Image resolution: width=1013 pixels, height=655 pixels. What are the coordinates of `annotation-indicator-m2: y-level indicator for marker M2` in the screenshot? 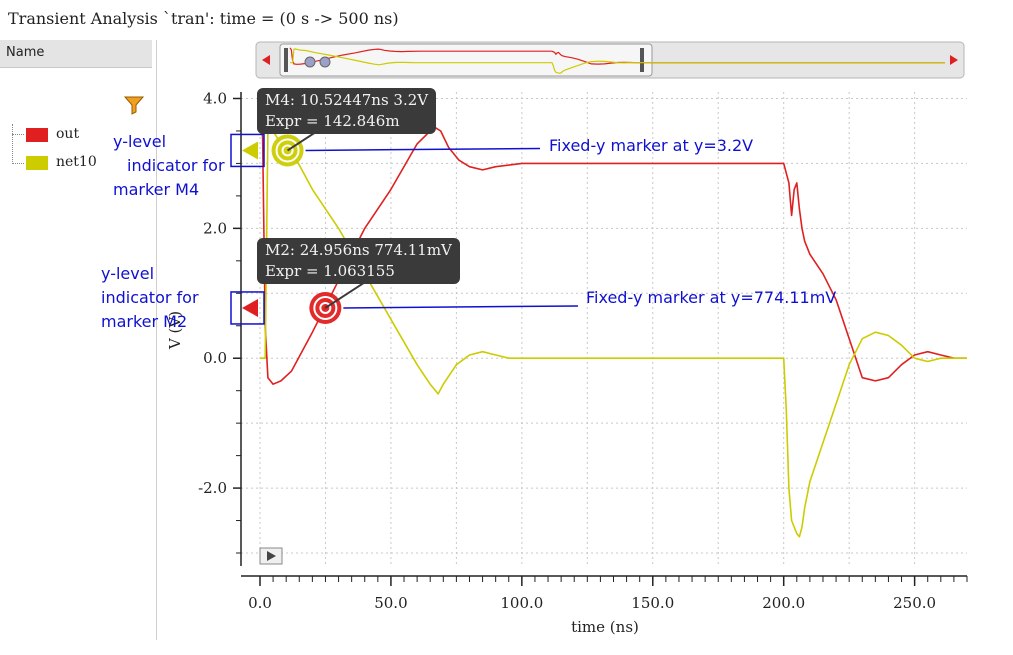 It's located at (150, 298).